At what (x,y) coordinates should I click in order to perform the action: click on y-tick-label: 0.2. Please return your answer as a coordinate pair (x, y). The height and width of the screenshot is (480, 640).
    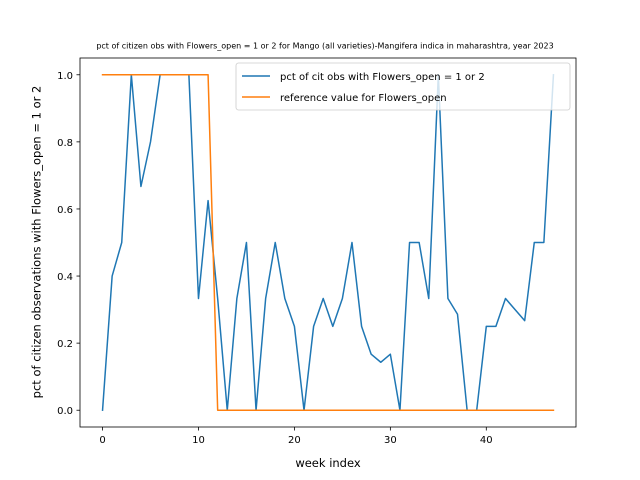
    Looking at the image, I should click on (65, 344).